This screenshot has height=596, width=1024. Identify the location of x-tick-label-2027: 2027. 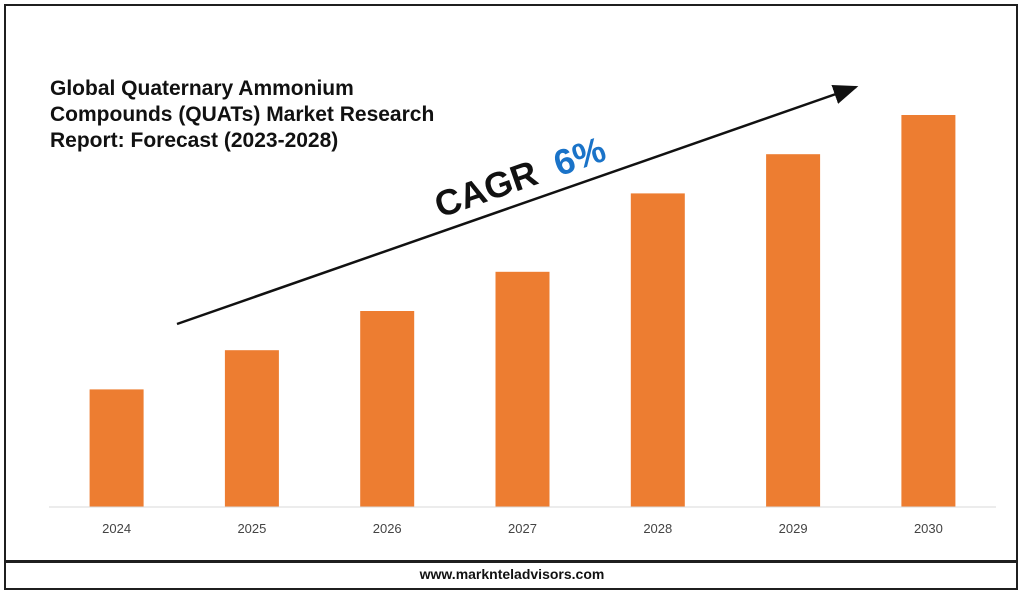
(522, 528).